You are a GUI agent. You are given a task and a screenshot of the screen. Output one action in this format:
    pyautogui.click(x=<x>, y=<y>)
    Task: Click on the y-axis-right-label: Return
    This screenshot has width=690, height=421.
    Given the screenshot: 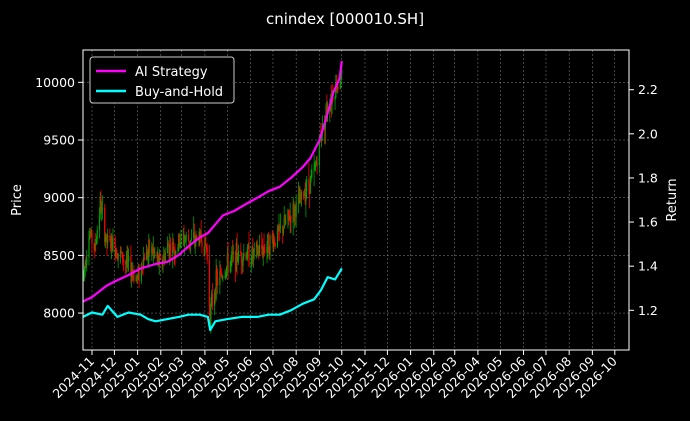 What is the action you would take?
    pyautogui.click(x=672, y=199)
    